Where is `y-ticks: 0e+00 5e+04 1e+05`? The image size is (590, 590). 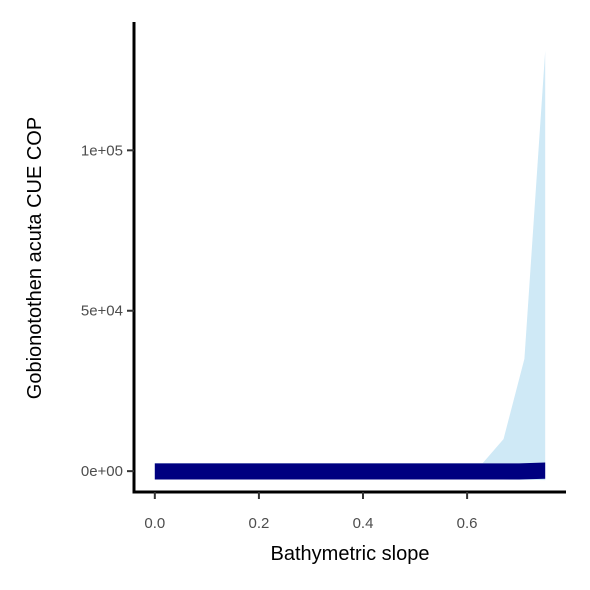 y-ticks: 0e+00 5e+04 1e+05 is located at coordinates (107, 311).